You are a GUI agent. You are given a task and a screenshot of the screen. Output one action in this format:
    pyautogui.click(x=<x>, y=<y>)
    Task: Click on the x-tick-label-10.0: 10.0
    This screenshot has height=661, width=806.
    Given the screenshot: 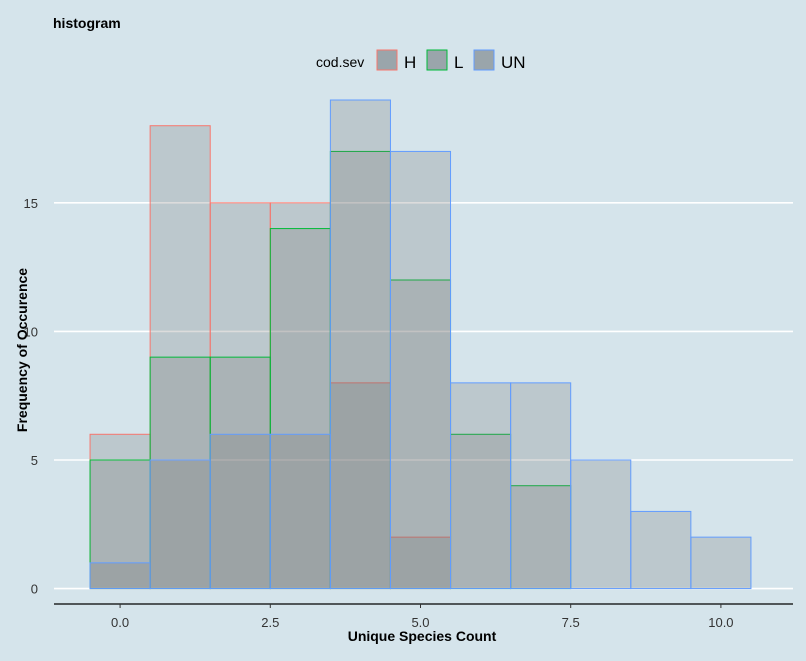 What is the action you would take?
    pyautogui.click(x=720, y=622)
    